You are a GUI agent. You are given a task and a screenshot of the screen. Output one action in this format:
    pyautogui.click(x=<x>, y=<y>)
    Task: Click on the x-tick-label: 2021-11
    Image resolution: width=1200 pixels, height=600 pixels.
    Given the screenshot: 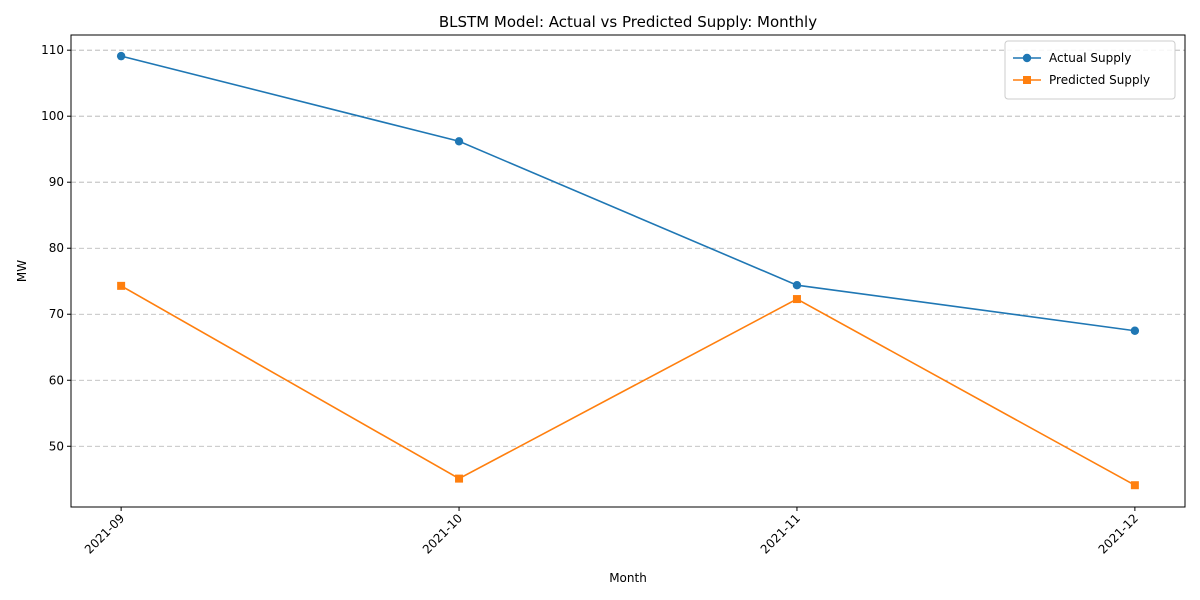 What is the action you would take?
    pyautogui.click(x=780, y=533)
    